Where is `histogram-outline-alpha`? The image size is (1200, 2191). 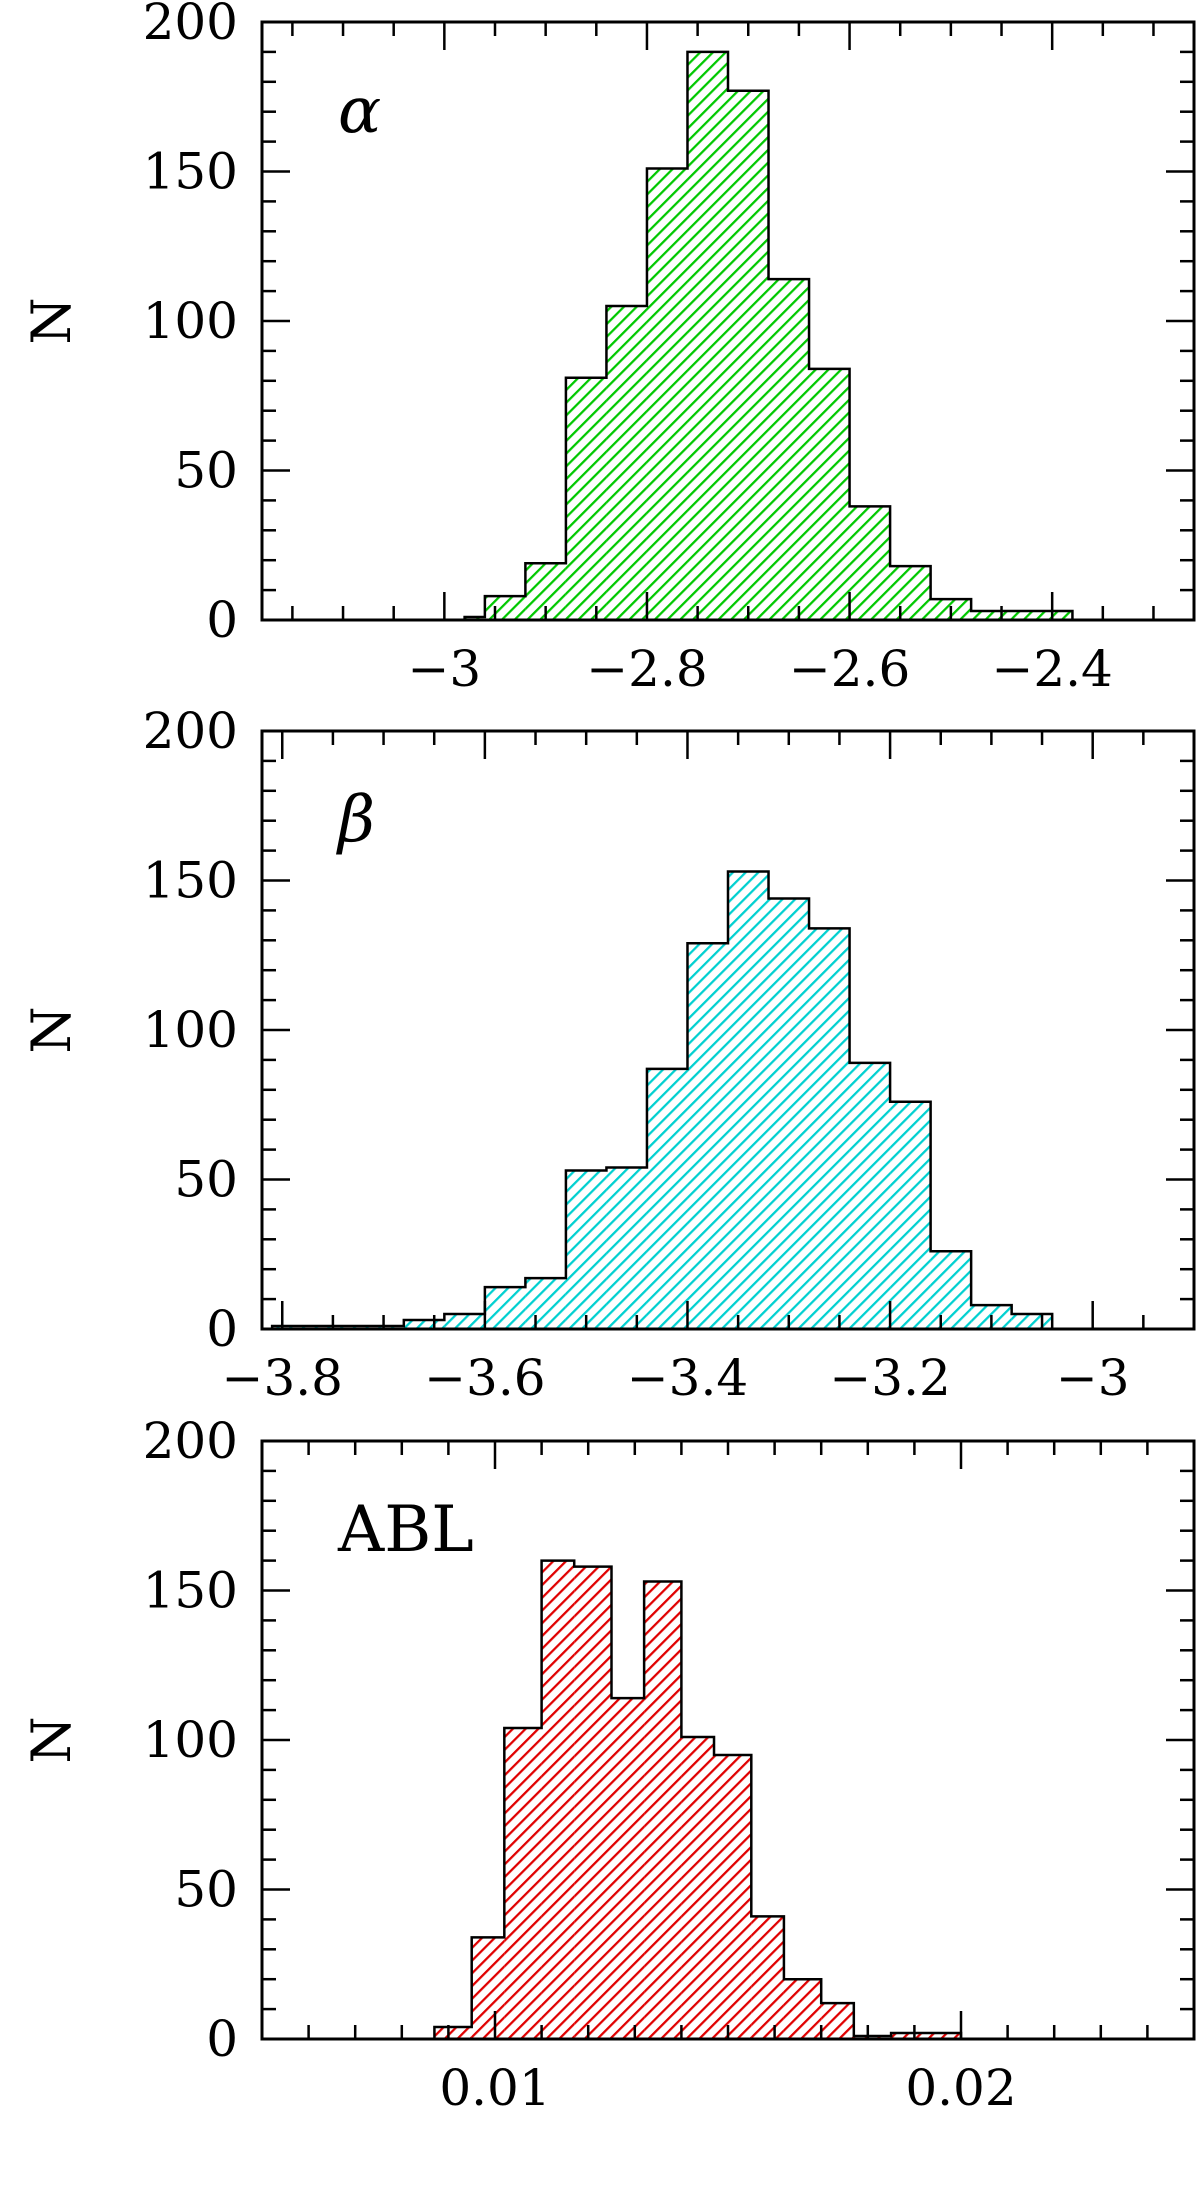
histogram-outline-alpha is located at coordinates (768, 335).